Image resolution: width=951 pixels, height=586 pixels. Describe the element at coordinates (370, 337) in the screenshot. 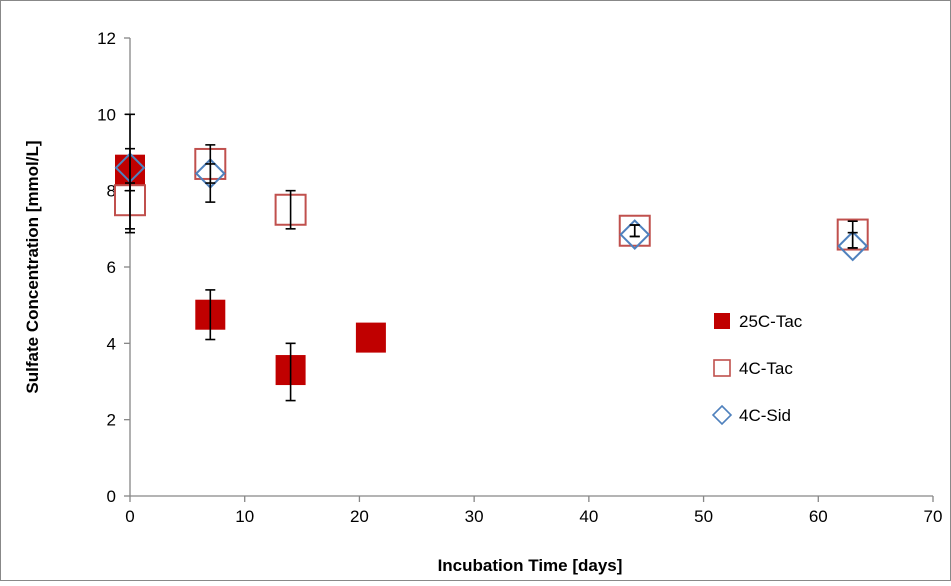

I see `data-point-25c-tac` at that location.